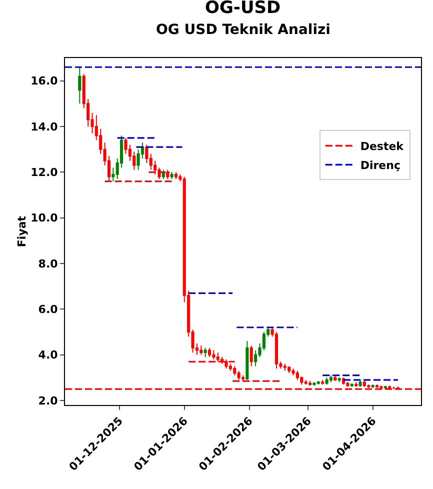  I want to click on y-tick-label: 12.0, so click(44, 172).